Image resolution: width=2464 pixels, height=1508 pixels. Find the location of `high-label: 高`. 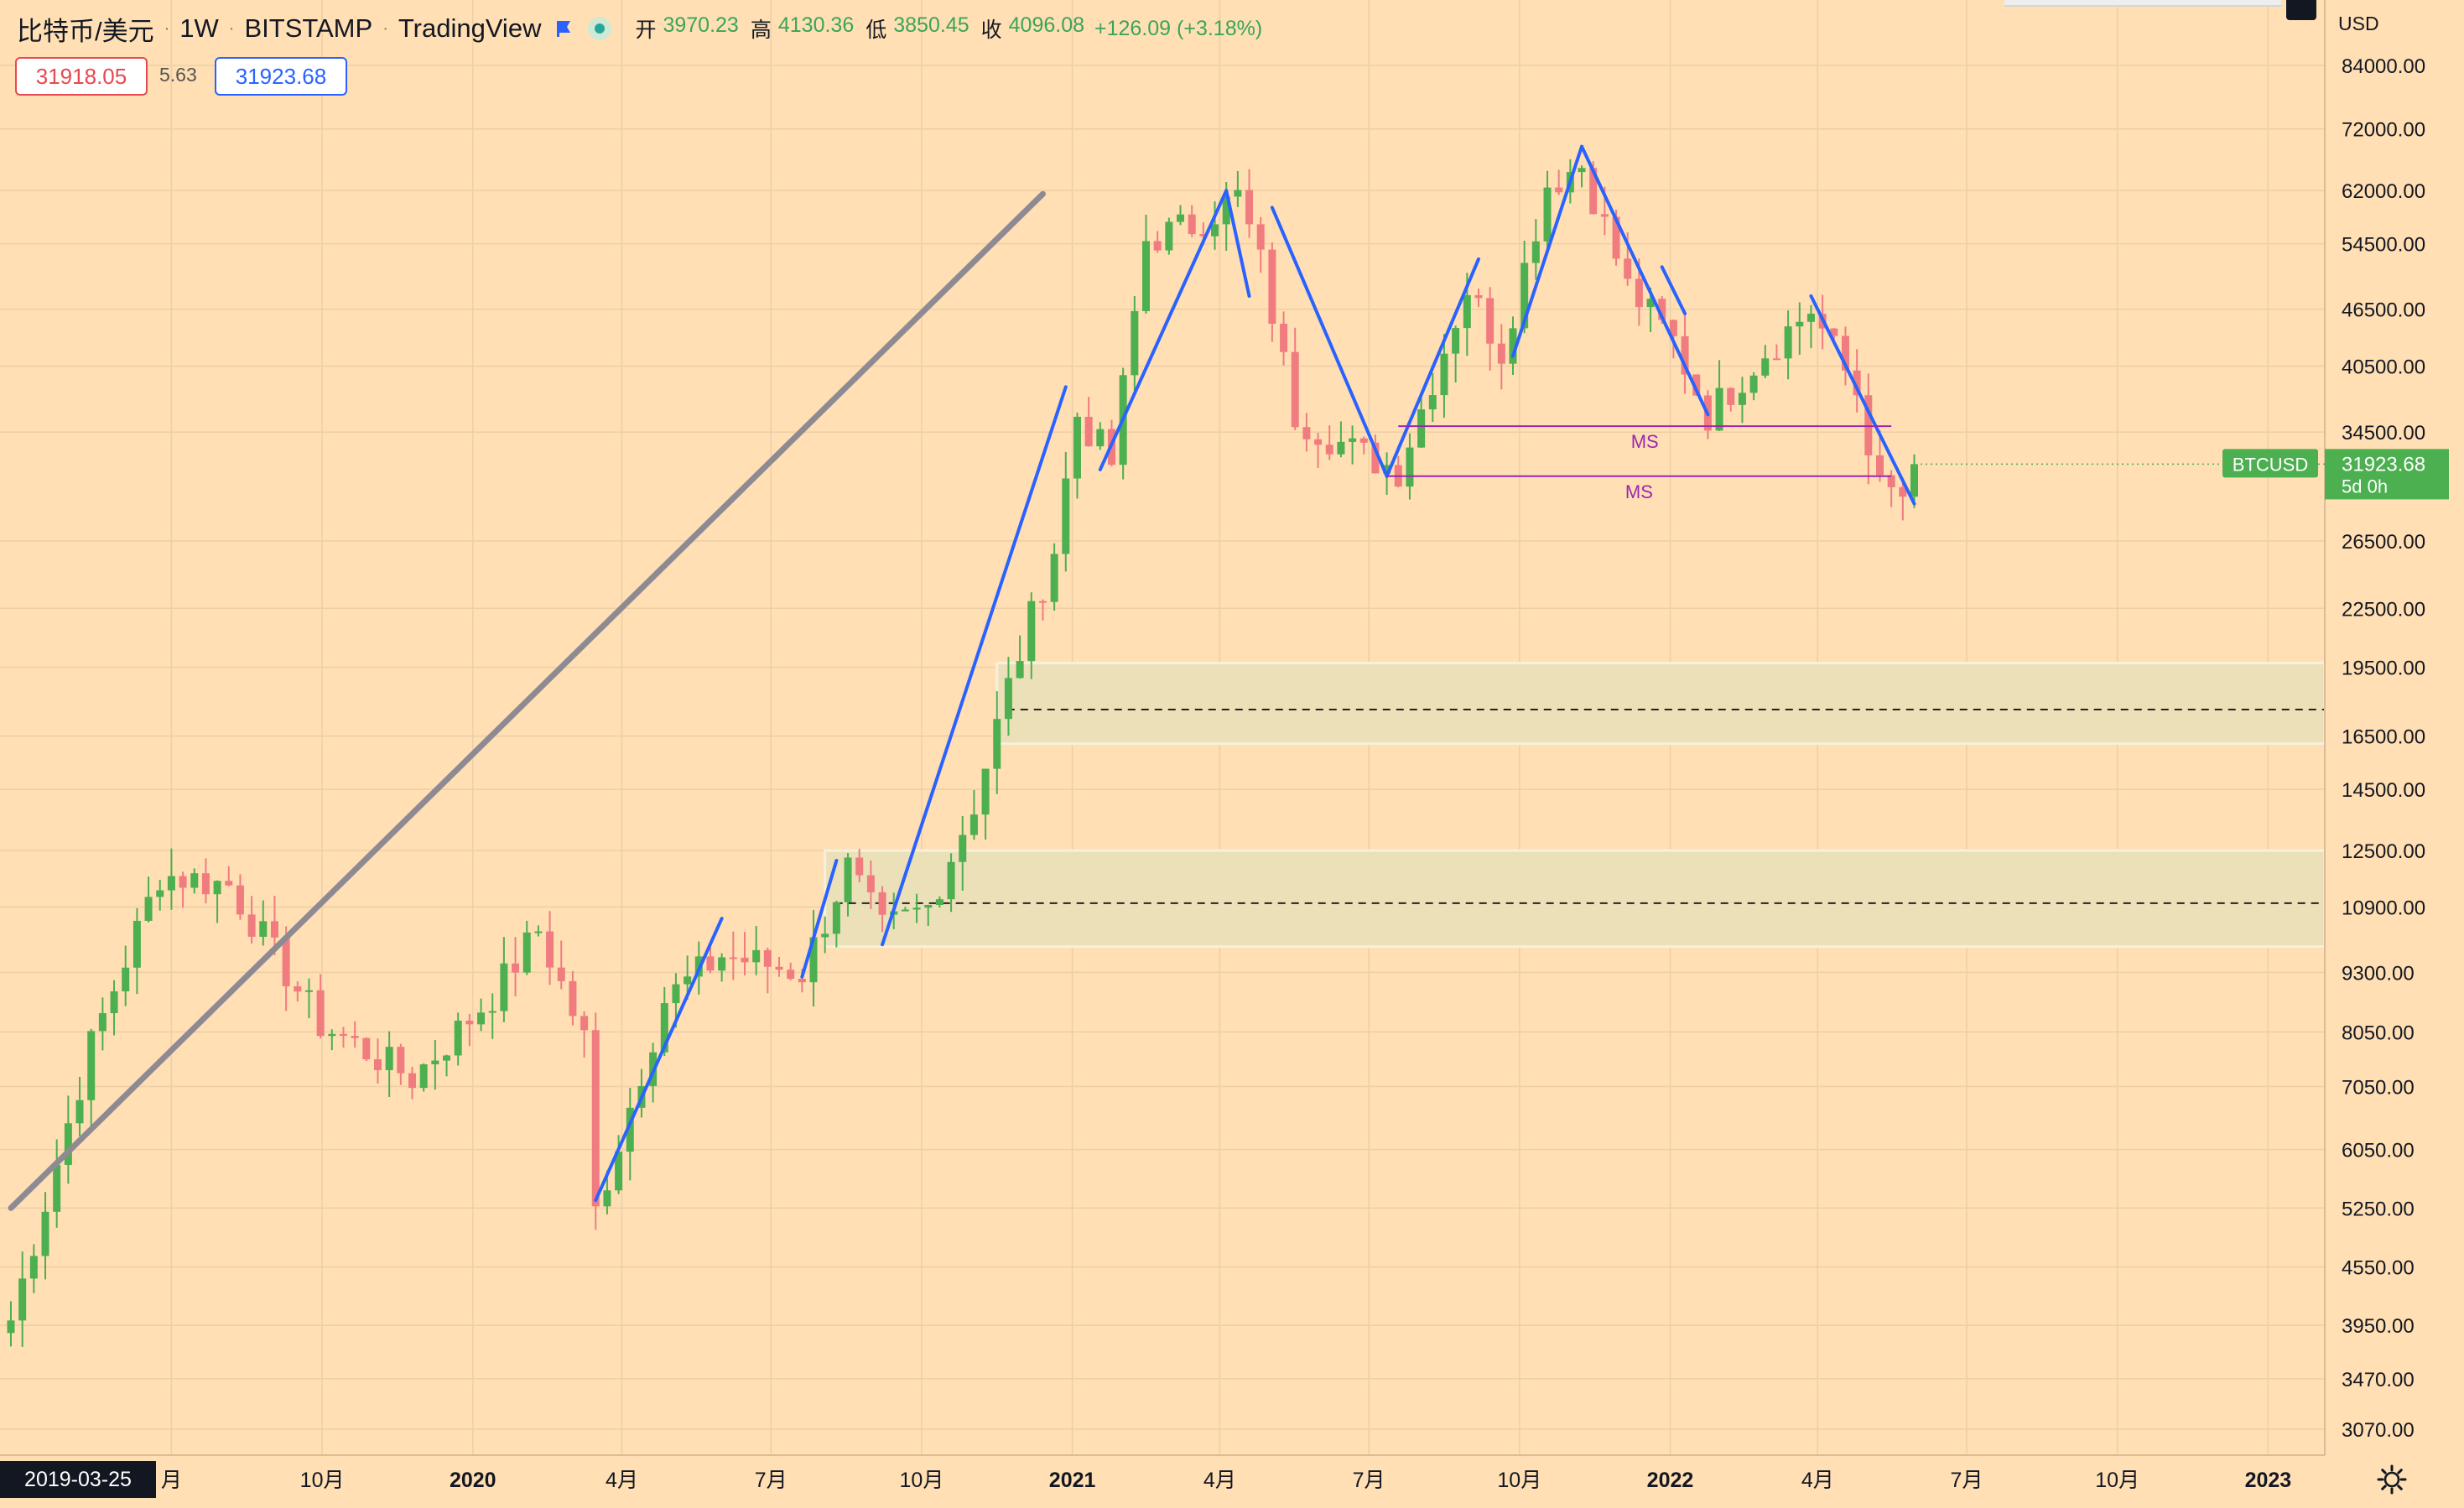

high-label: 高 is located at coordinates (761, 30).